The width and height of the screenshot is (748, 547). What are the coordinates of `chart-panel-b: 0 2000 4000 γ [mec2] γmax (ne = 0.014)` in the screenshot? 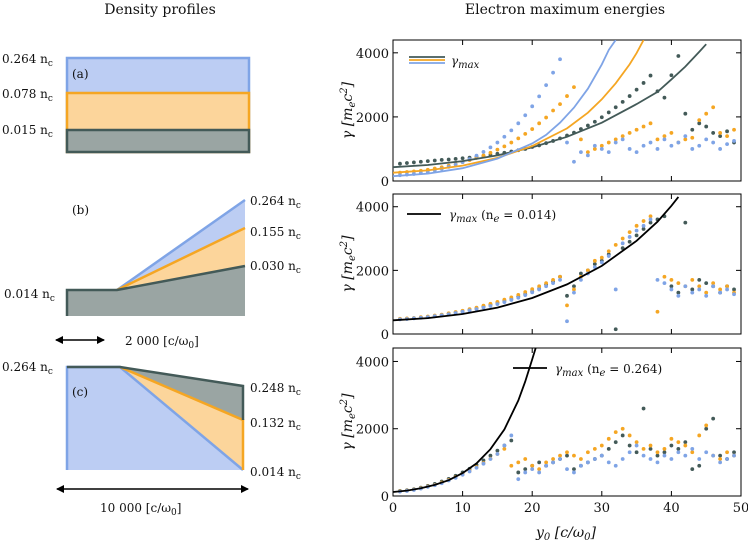 It's located at (540, 268).